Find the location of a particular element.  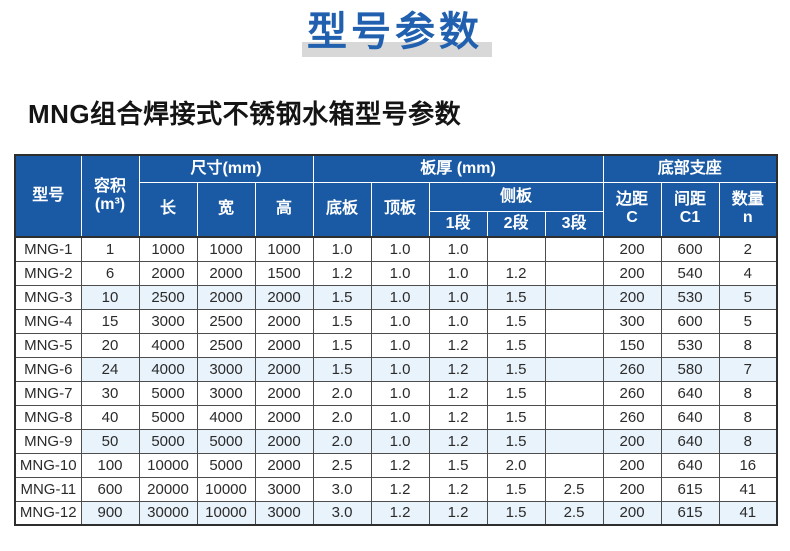

col-header-seg1: 1段 is located at coordinates (458, 224).